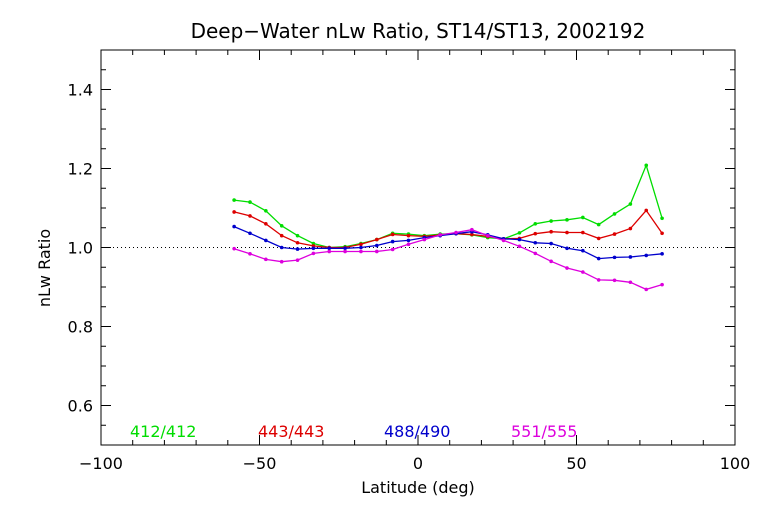 The width and height of the screenshot is (768, 517). Describe the element at coordinates (544, 431) in the screenshot. I see `legend-entry: 551/555` at that location.